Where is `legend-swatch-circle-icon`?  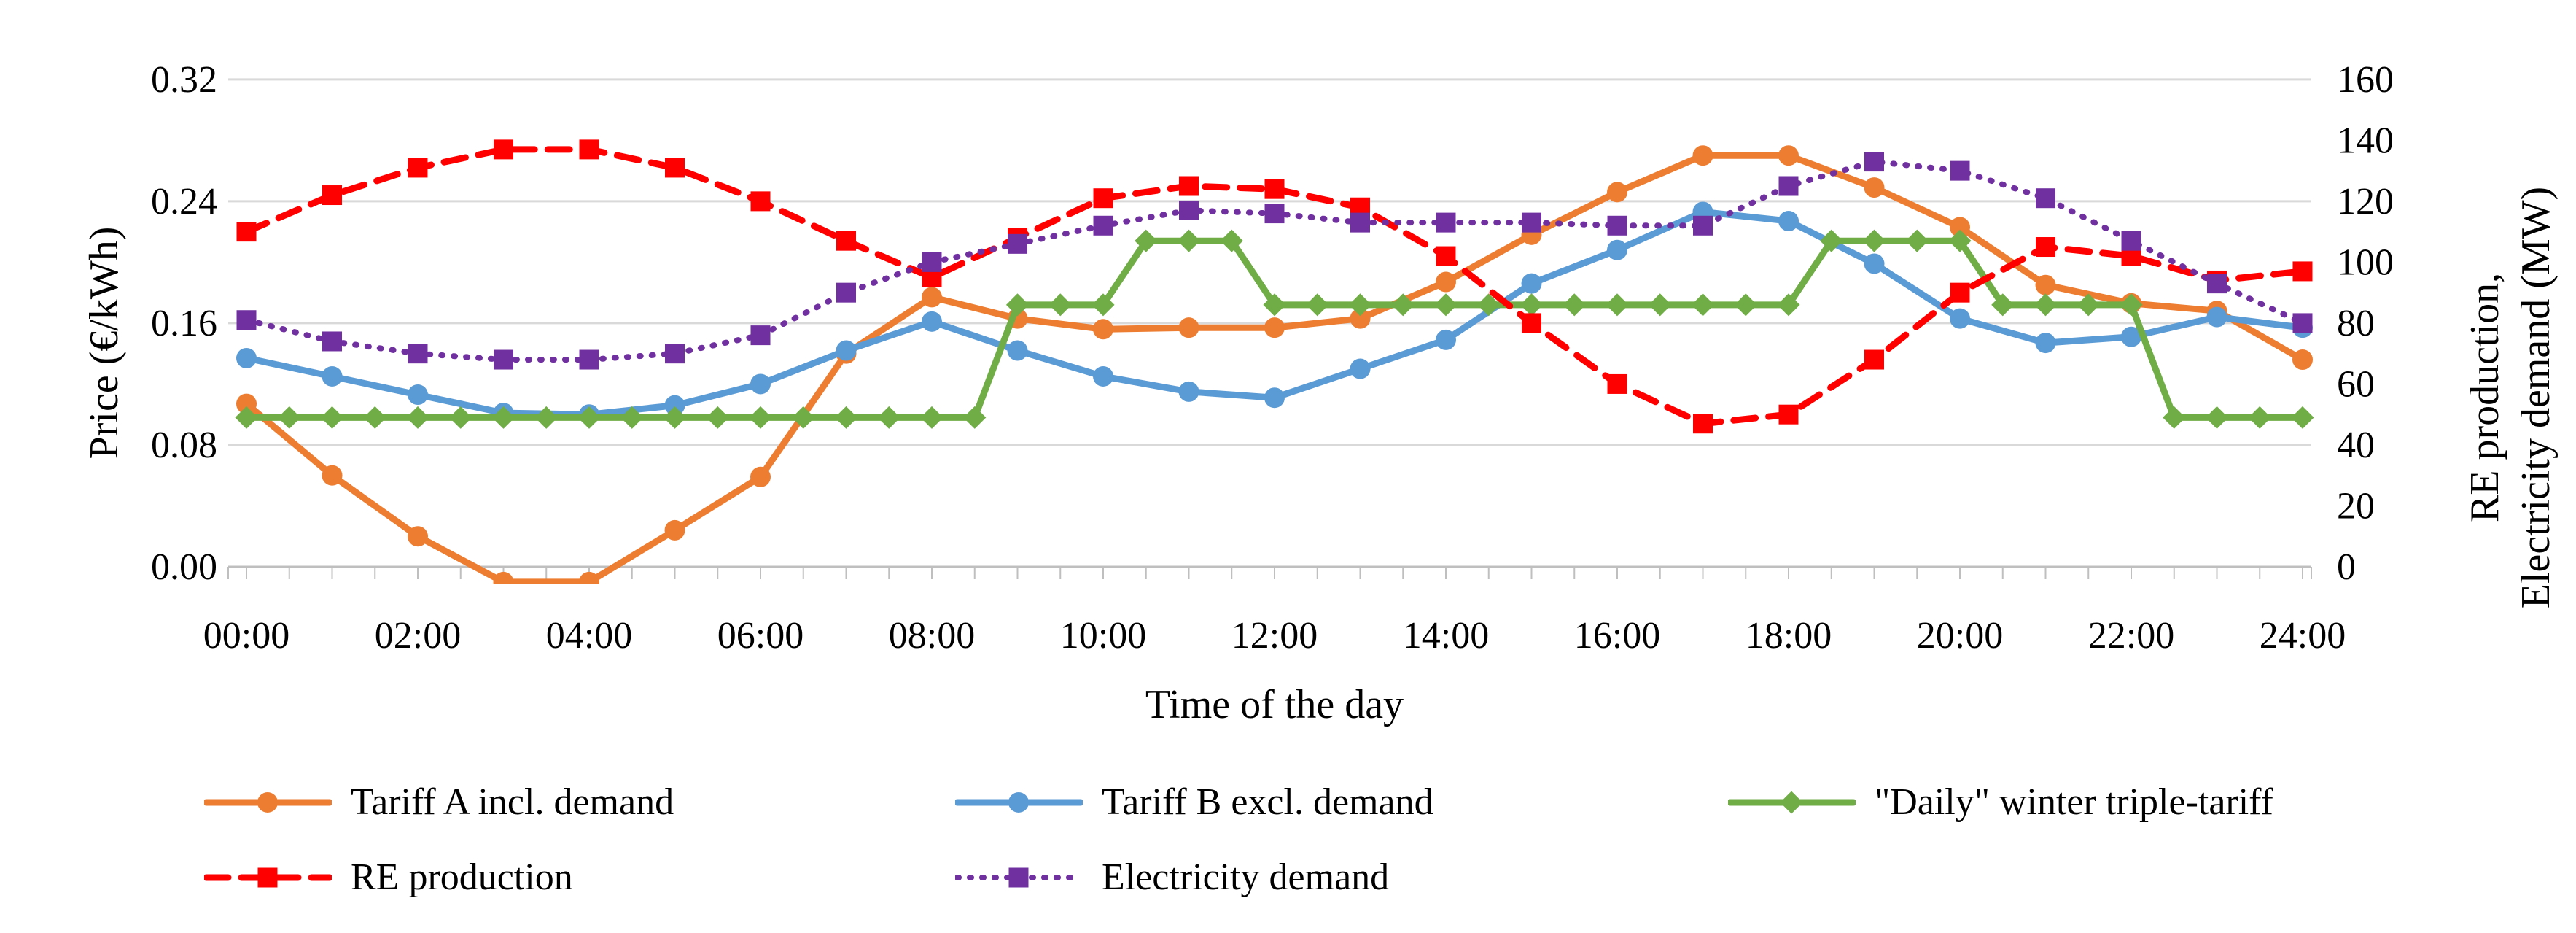
legend-swatch-circle-icon is located at coordinates (1019, 802).